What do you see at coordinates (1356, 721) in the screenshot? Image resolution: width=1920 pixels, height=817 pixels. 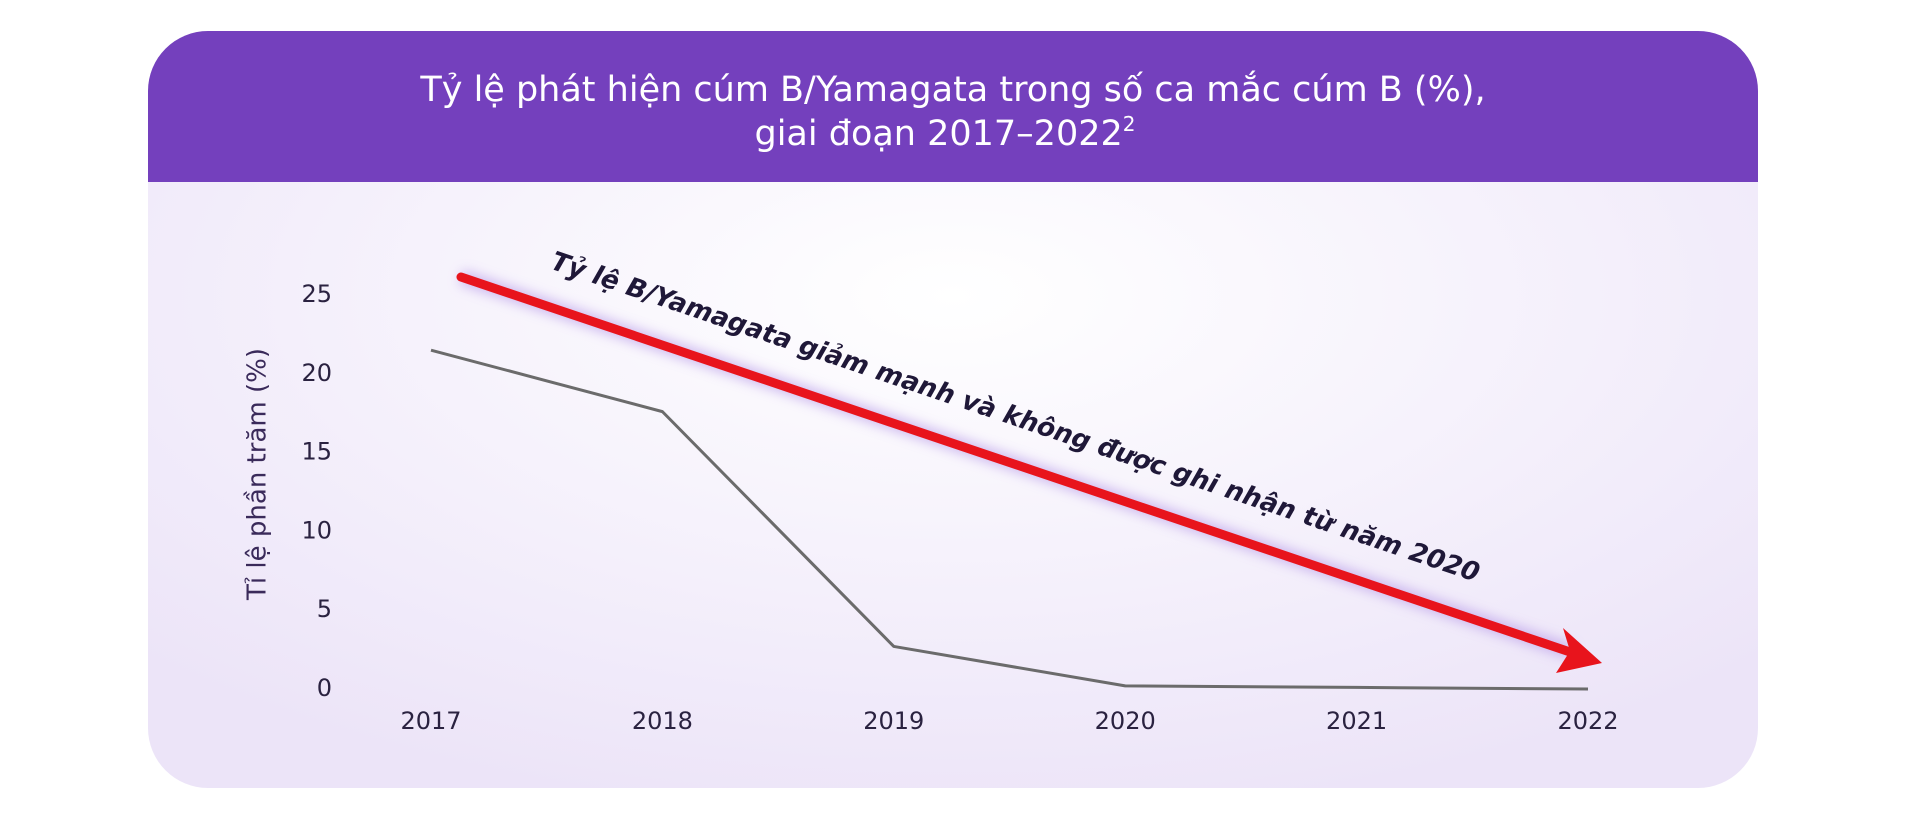 I see `x-tick-label: 2021` at bounding box center [1356, 721].